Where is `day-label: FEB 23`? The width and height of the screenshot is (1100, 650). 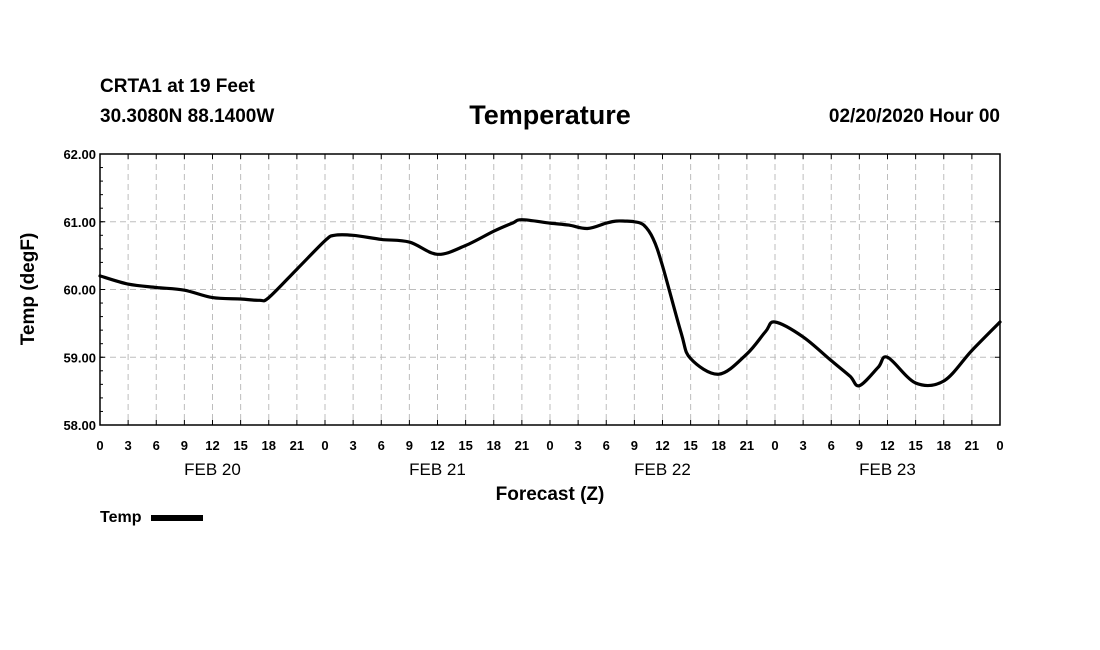
day-label: FEB 23 is located at coordinates (887, 469).